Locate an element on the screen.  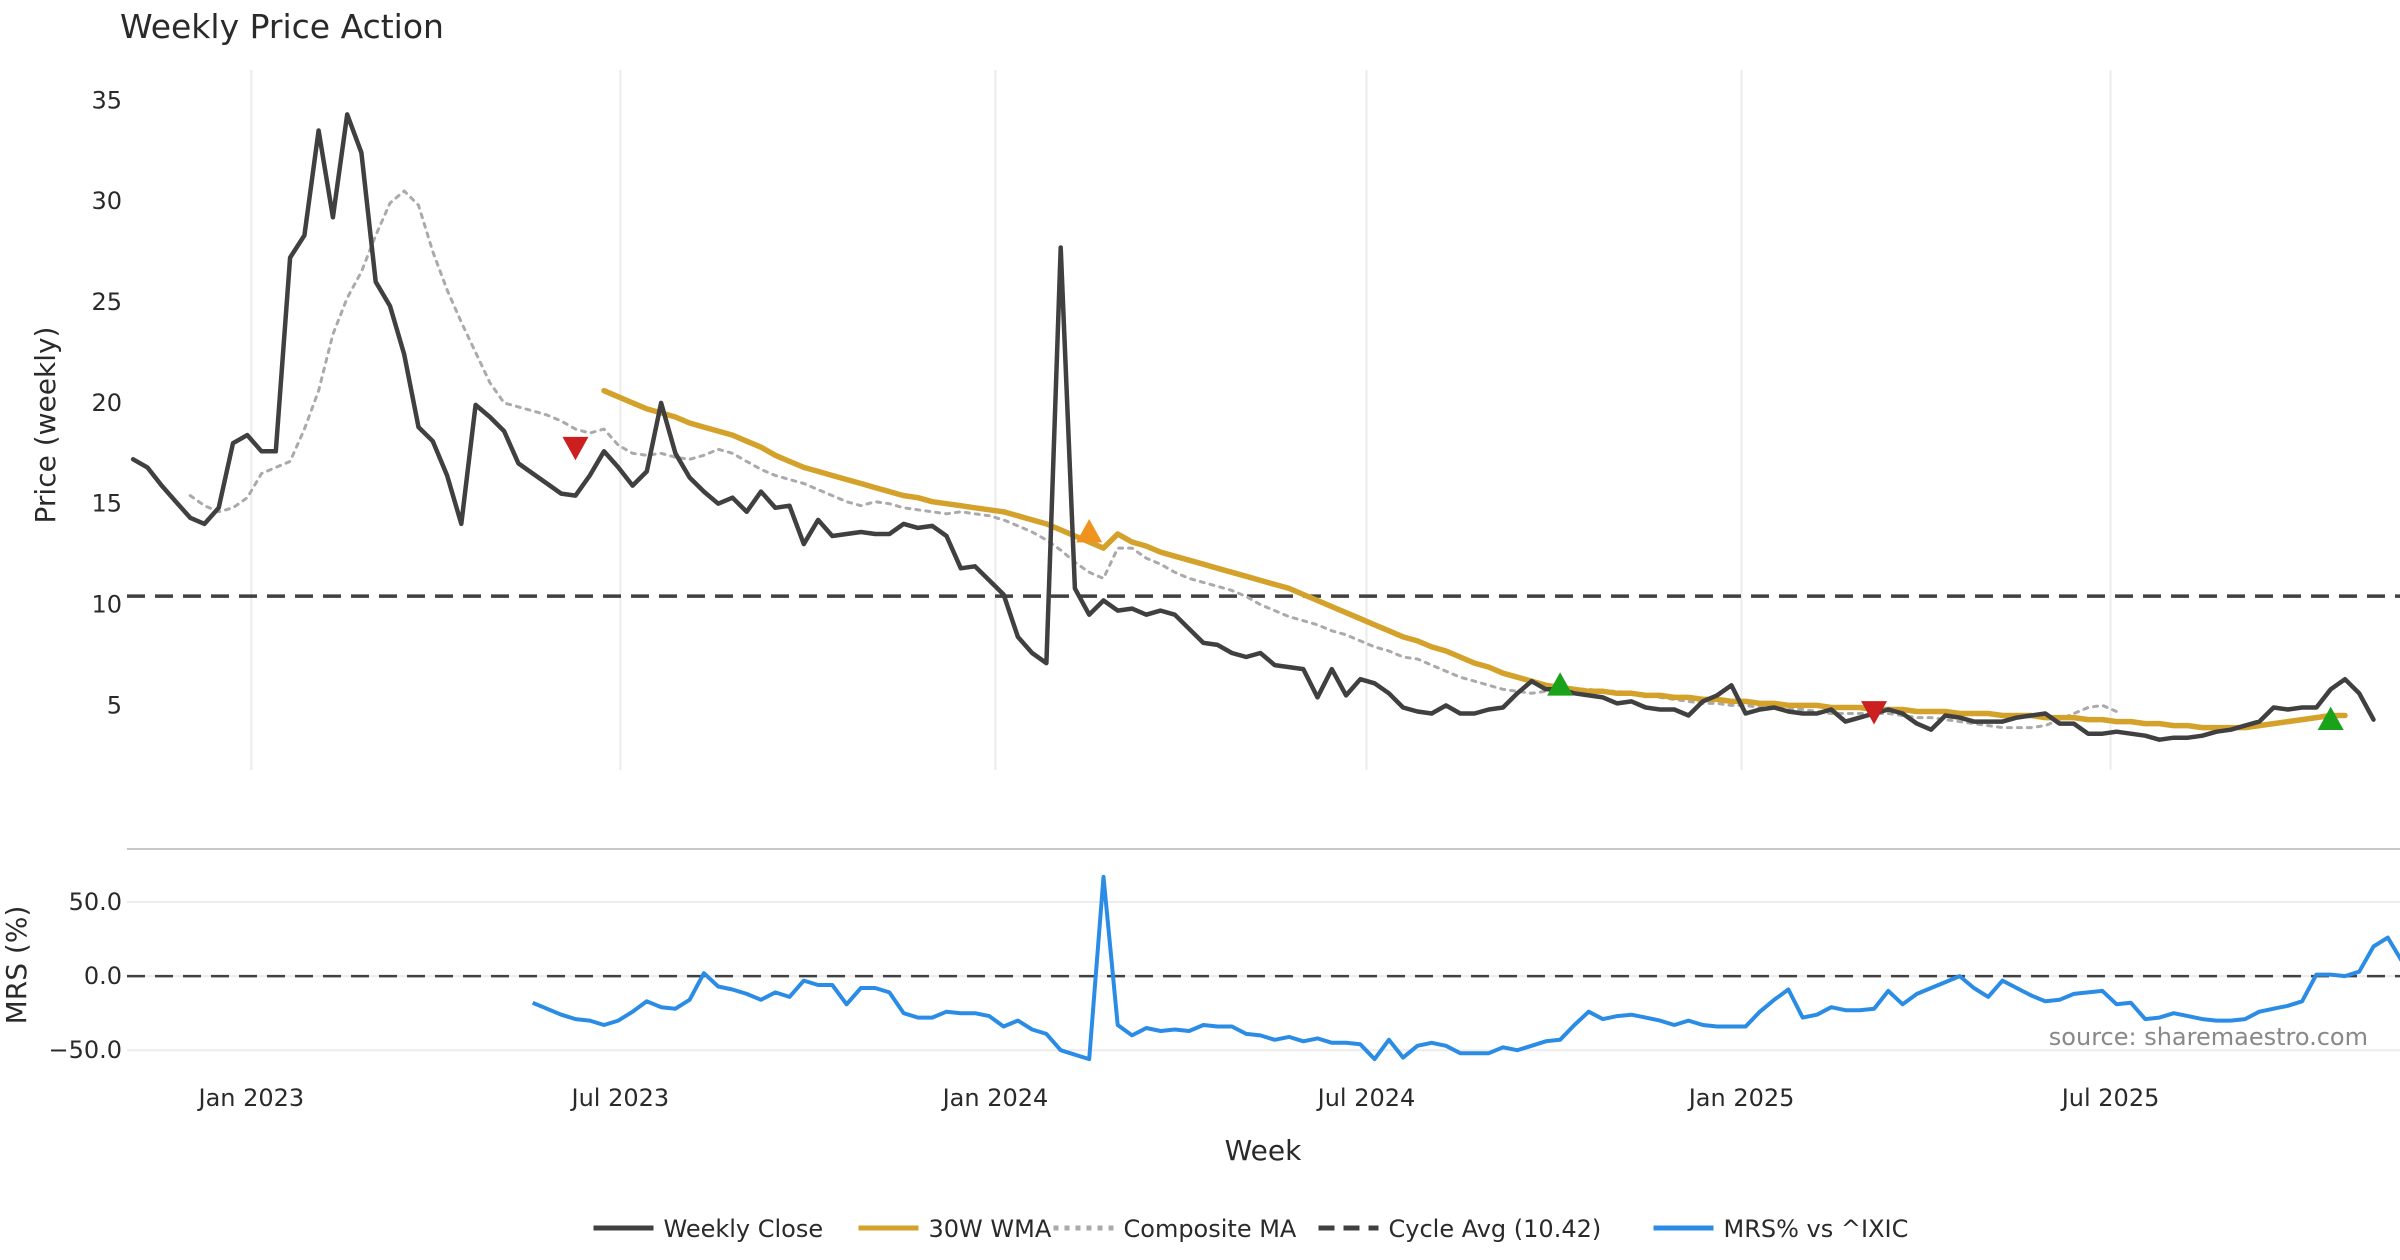
legend-label: MRS% vs ^IXIC is located at coordinates (1816, 1229).